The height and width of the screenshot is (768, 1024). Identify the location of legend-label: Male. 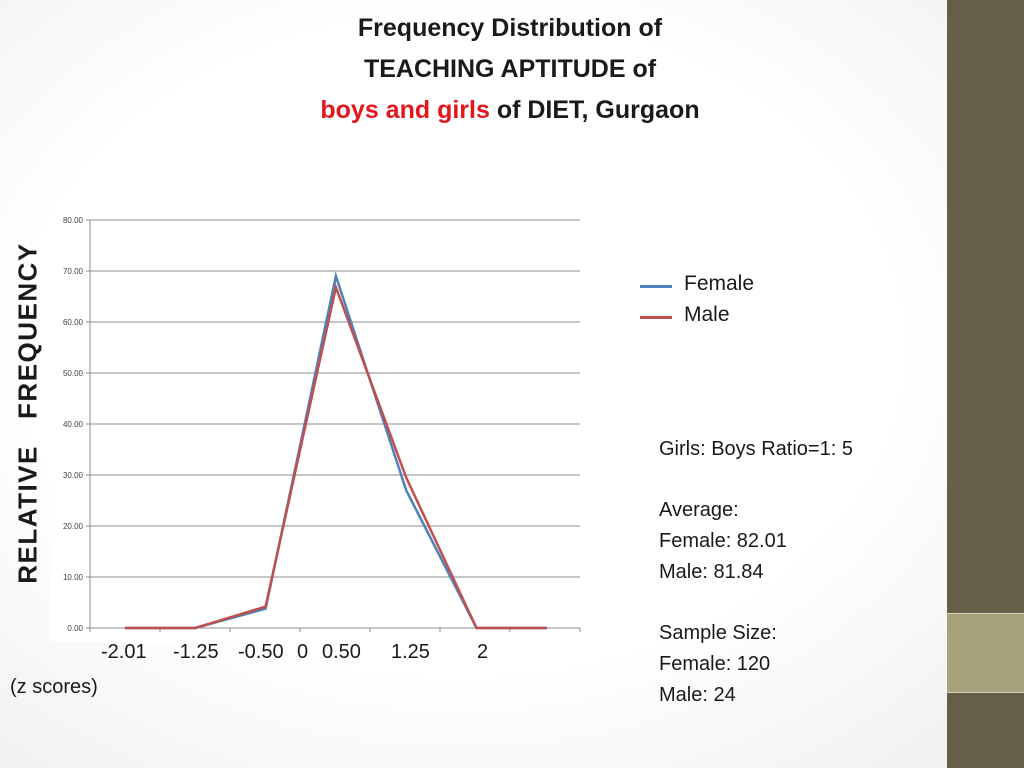
(707, 314).